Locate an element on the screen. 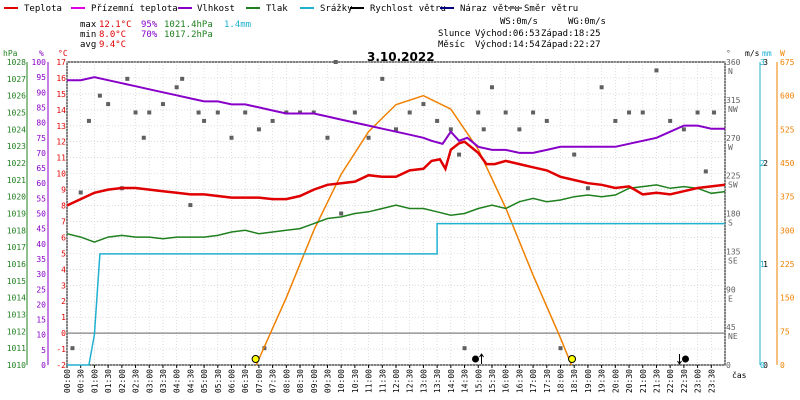 This screenshot has height=400, width=800. stats-min-label: min is located at coordinates (88, 35).